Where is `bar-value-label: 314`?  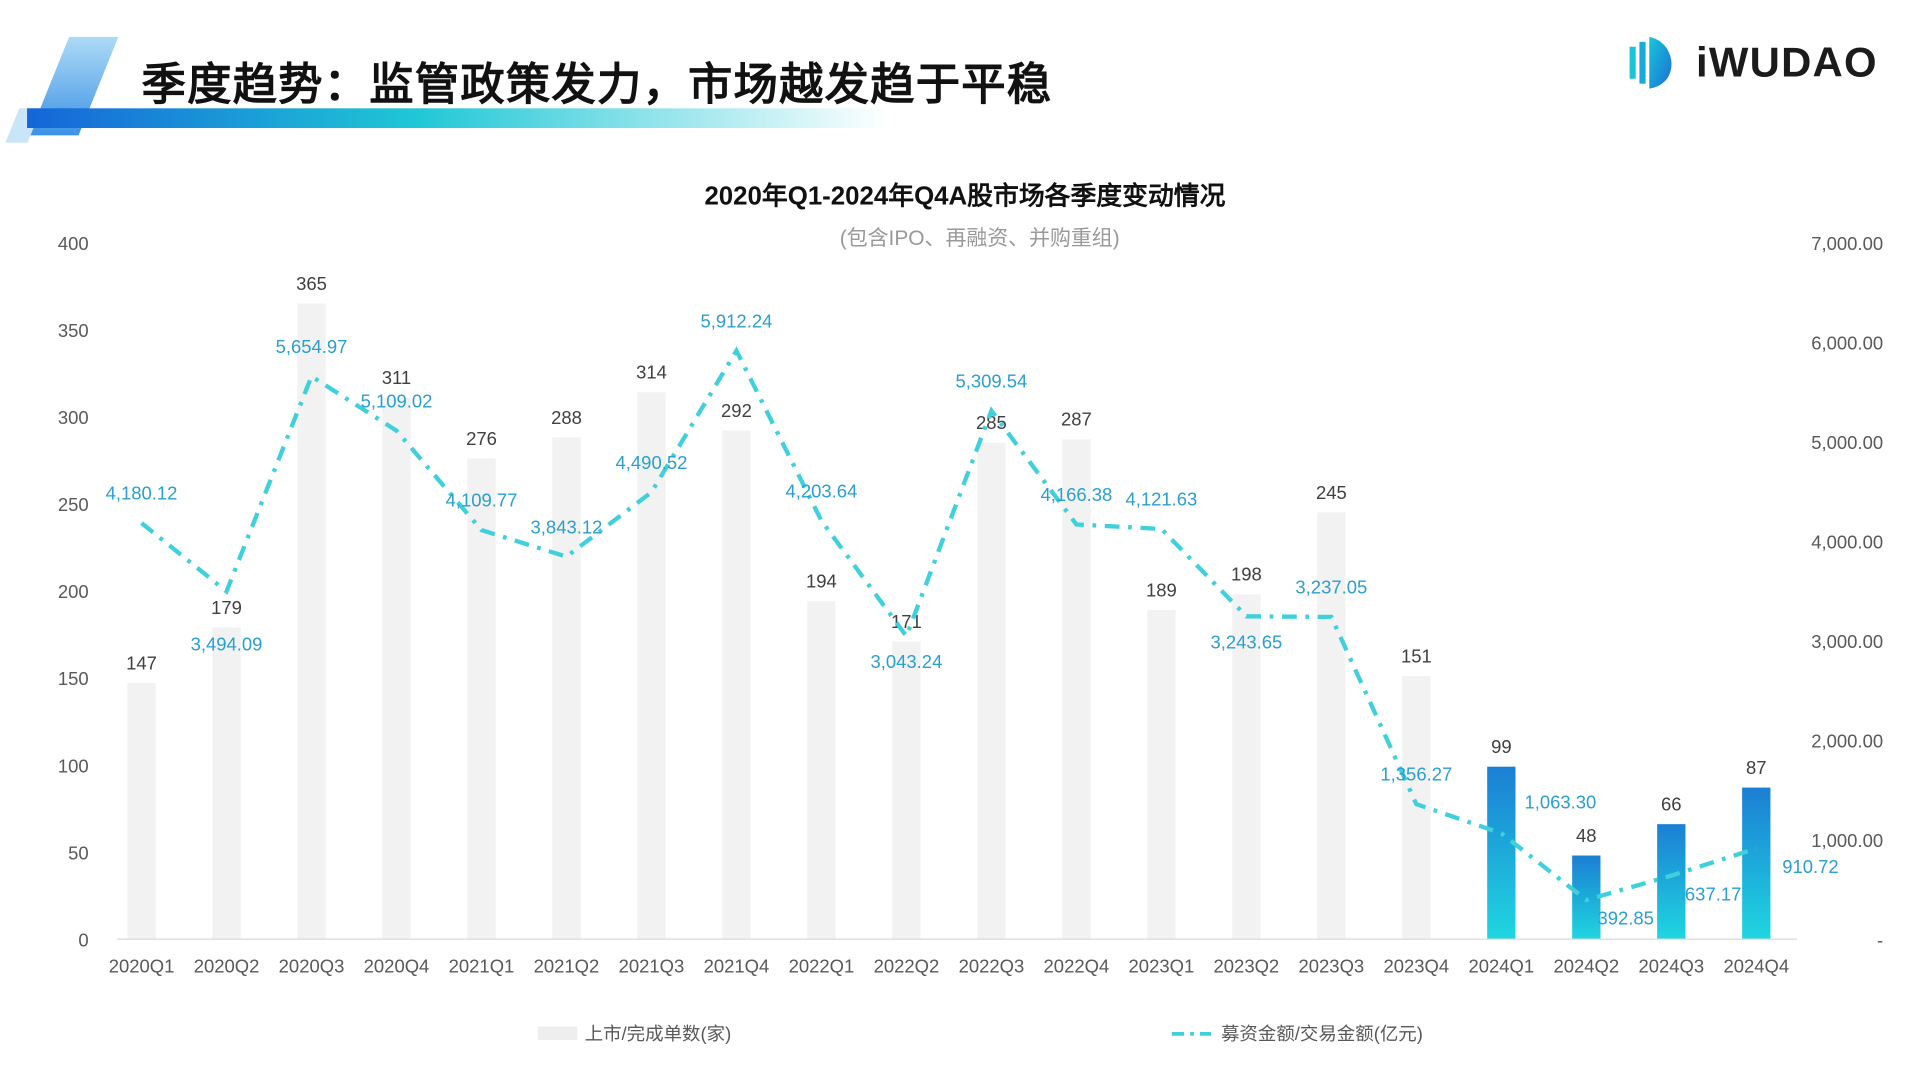 bar-value-label: 314 is located at coordinates (651, 372).